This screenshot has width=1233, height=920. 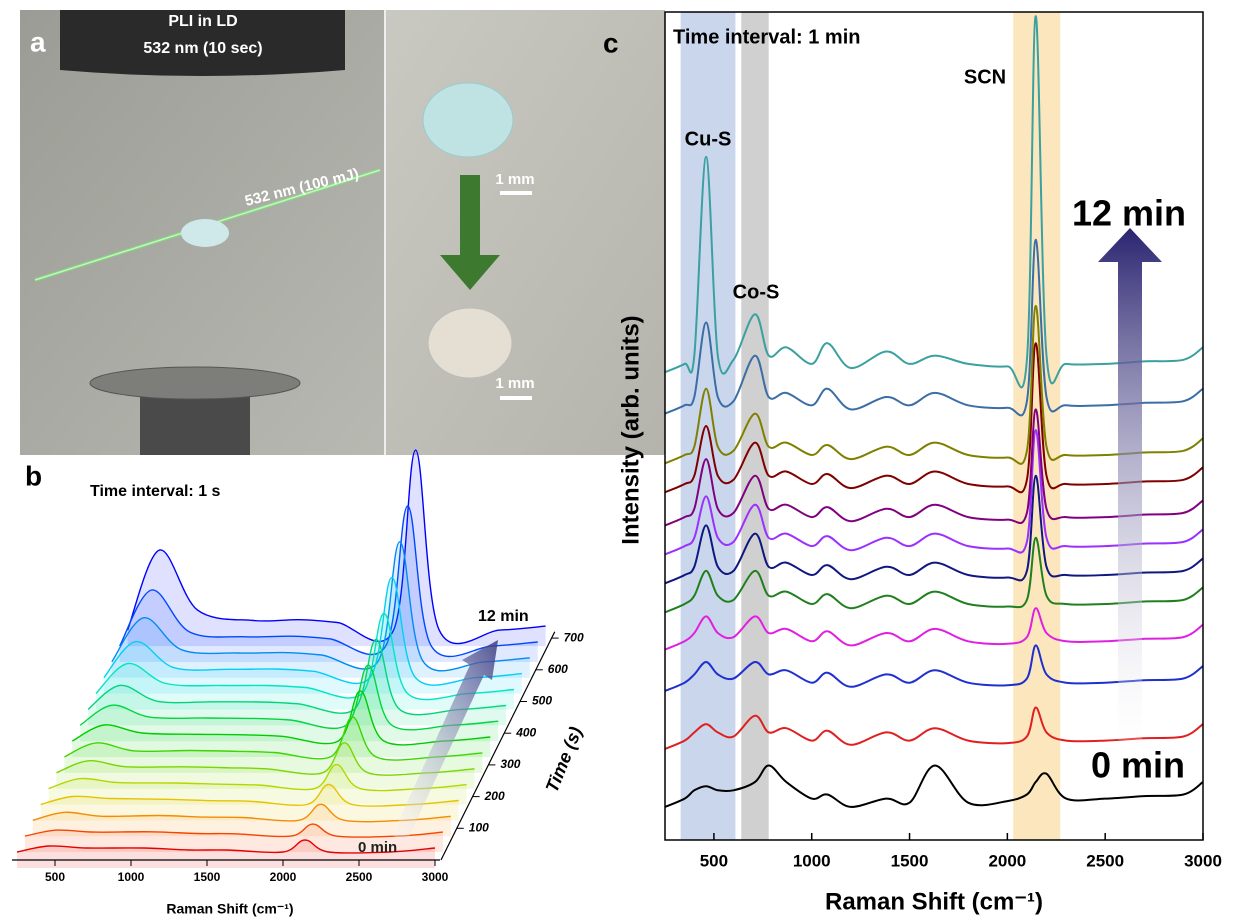 I want to click on z-tick-label: 300, so click(x=510, y=764).